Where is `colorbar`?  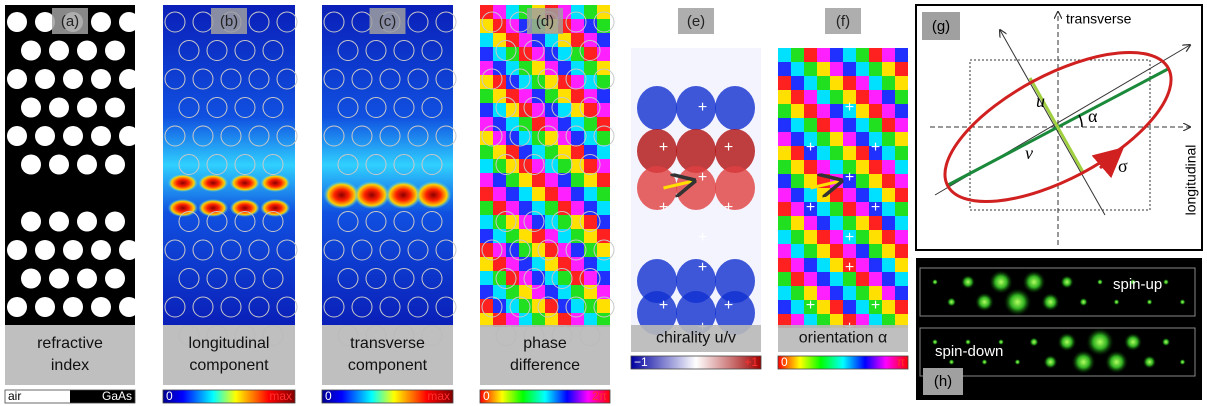
colorbar is located at coordinates (70, 396).